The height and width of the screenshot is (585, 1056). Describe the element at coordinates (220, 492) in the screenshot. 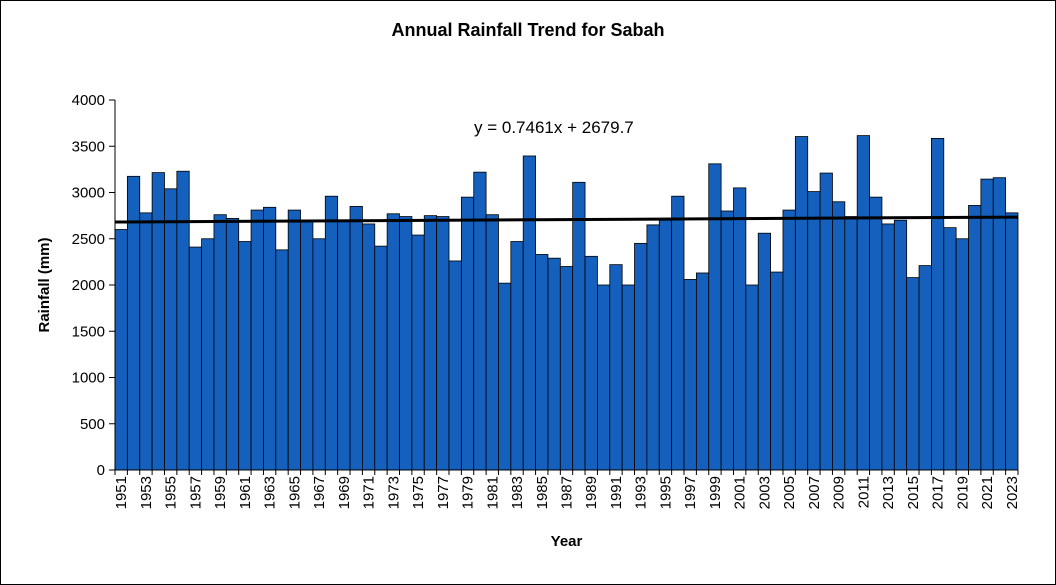

I see `x-tick-label: 1959` at that location.